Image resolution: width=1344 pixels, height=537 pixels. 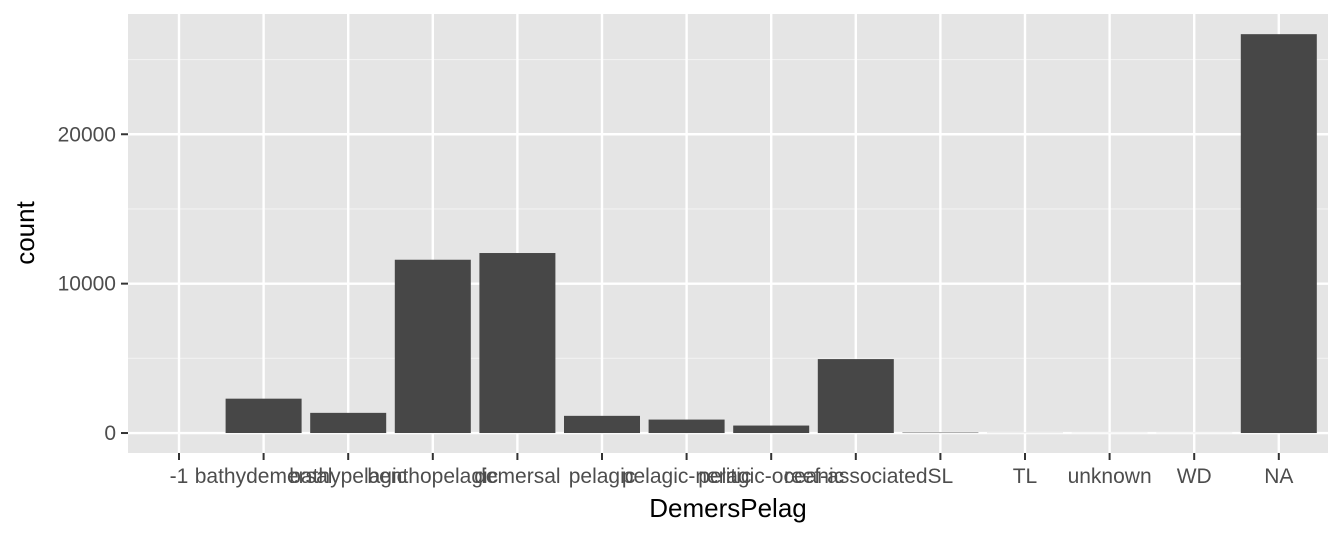 What do you see at coordinates (263, 416) in the screenshot?
I see `bar-bathydemersal` at bounding box center [263, 416].